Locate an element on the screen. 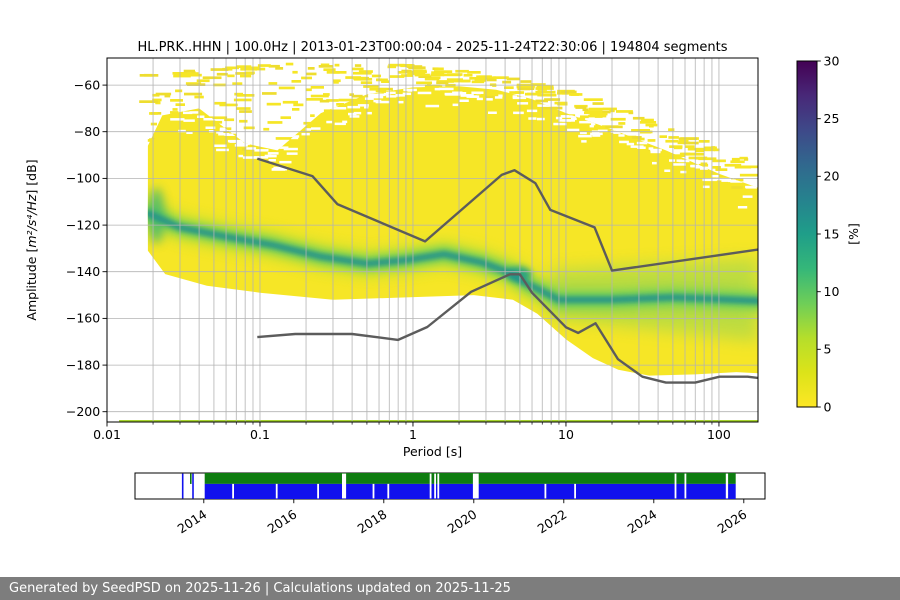 Image resolution: width=900 pixels, height=600 pixels. x-tick-label: 100 is located at coordinates (719, 434).